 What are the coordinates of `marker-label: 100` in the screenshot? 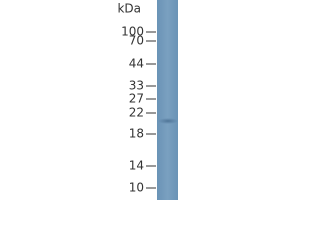 It's located at (132, 32).